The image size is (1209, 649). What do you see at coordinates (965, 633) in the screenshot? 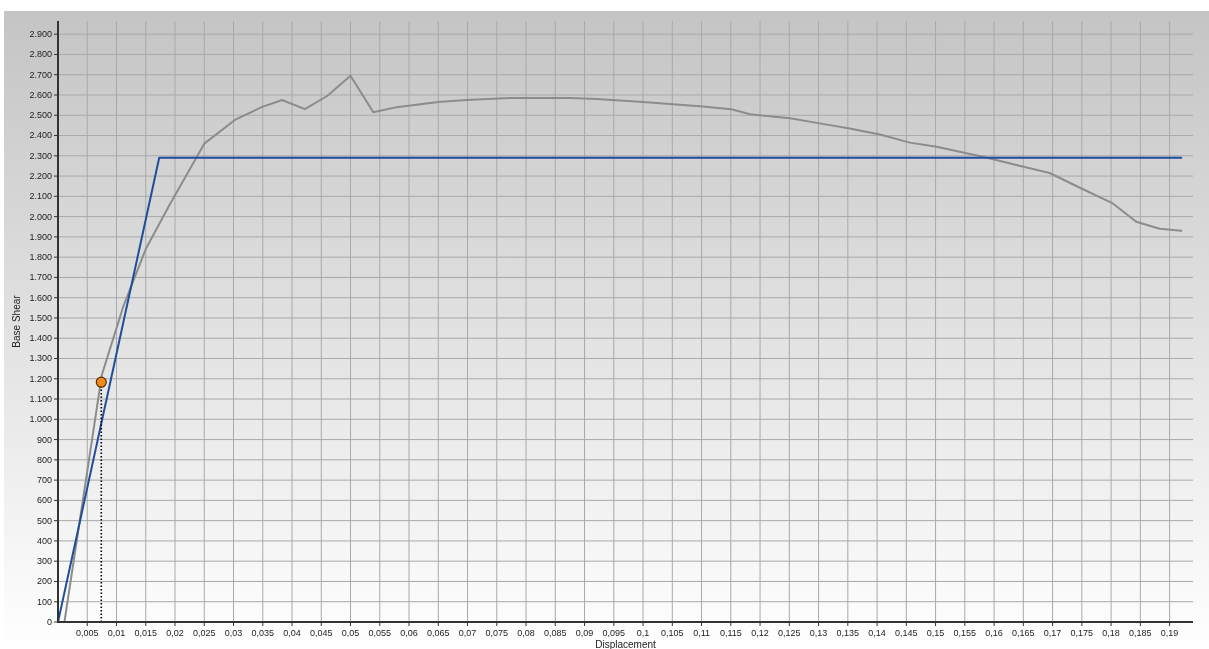
I see `x-tick-label: 0,155` at bounding box center [965, 633].